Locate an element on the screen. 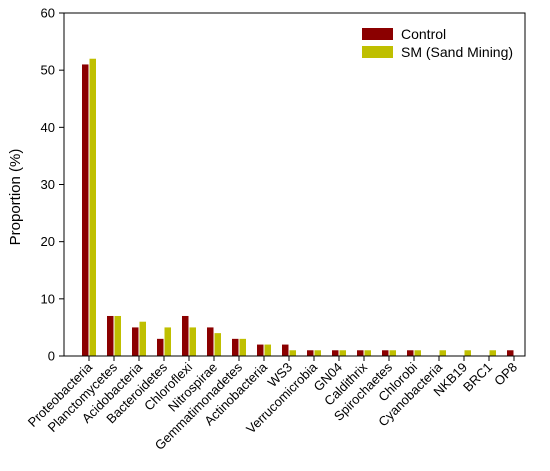  y-tick-label: 0 is located at coordinates (51, 356).